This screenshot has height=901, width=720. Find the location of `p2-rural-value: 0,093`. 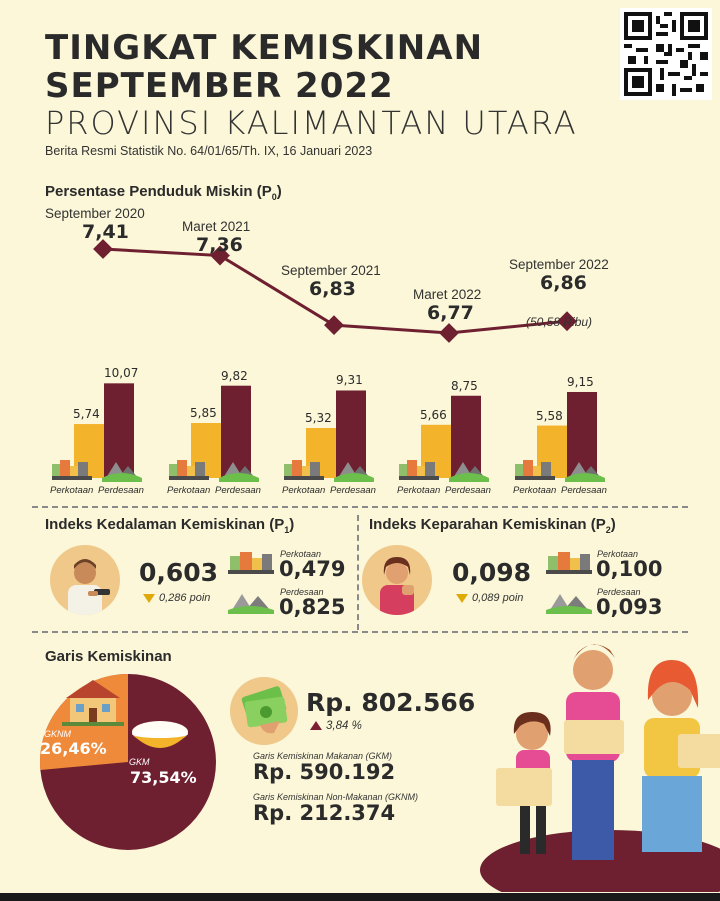

p2-rural-value: 0,093 is located at coordinates (629, 607).